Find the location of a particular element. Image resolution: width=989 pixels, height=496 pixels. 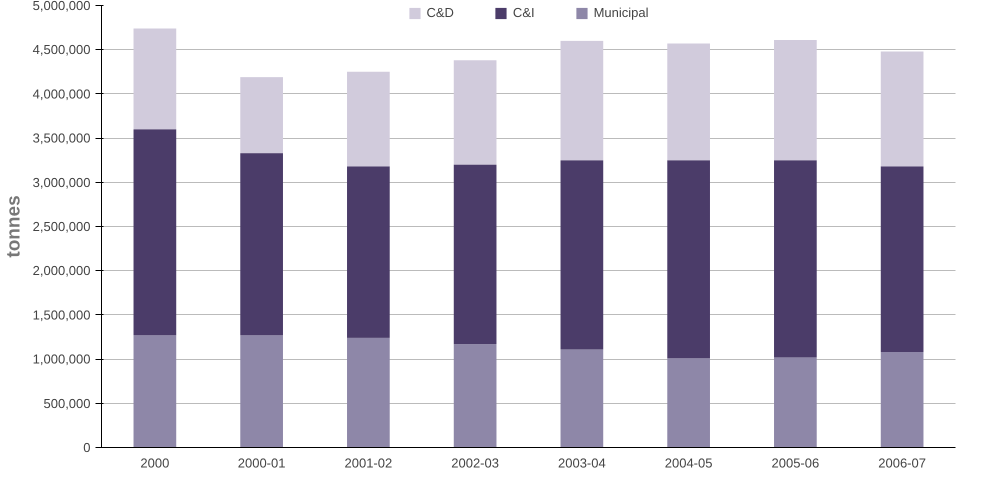

y-tick-label: 500,000 is located at coordinates (67, 403).